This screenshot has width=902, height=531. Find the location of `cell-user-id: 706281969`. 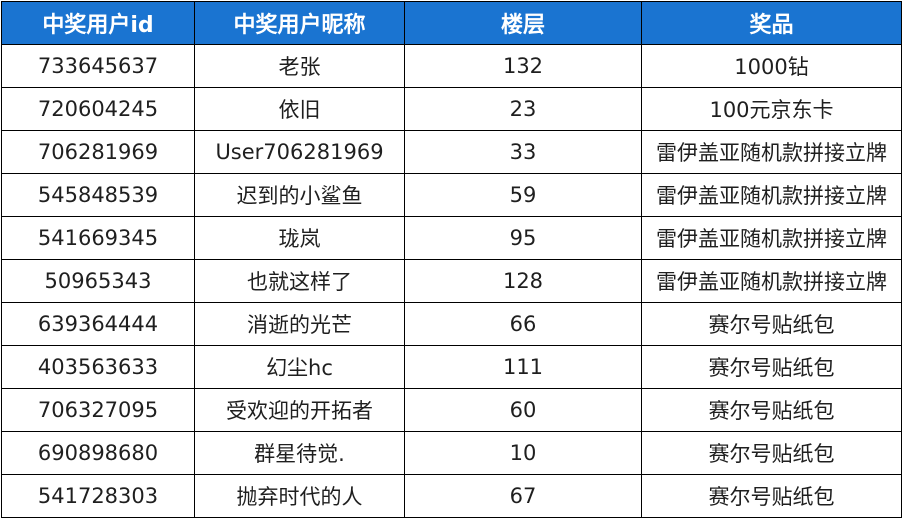

cell-user-id: 706281969 is located at coordinates (98, 152).